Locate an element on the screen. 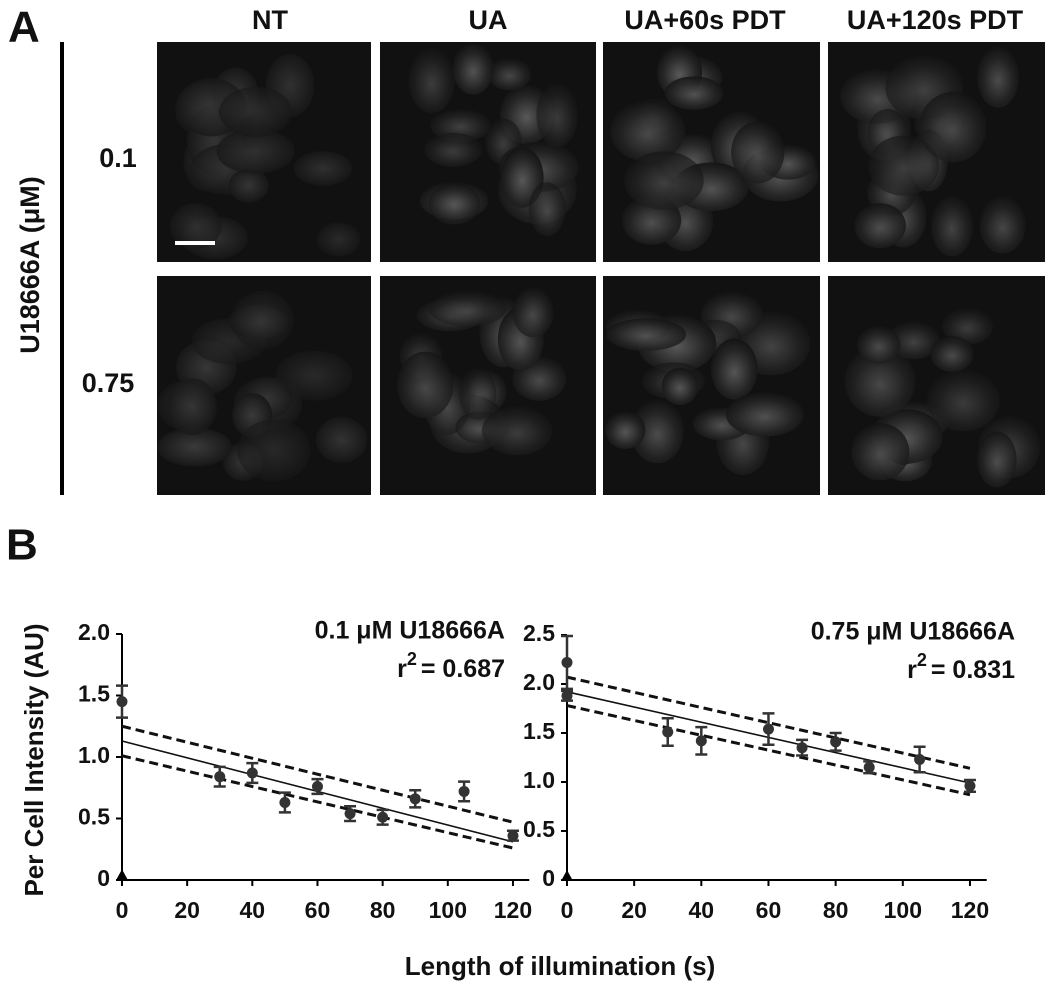 This screenshot has width=1050, height=990. panel-label: A is located at coordinates (24, 27).